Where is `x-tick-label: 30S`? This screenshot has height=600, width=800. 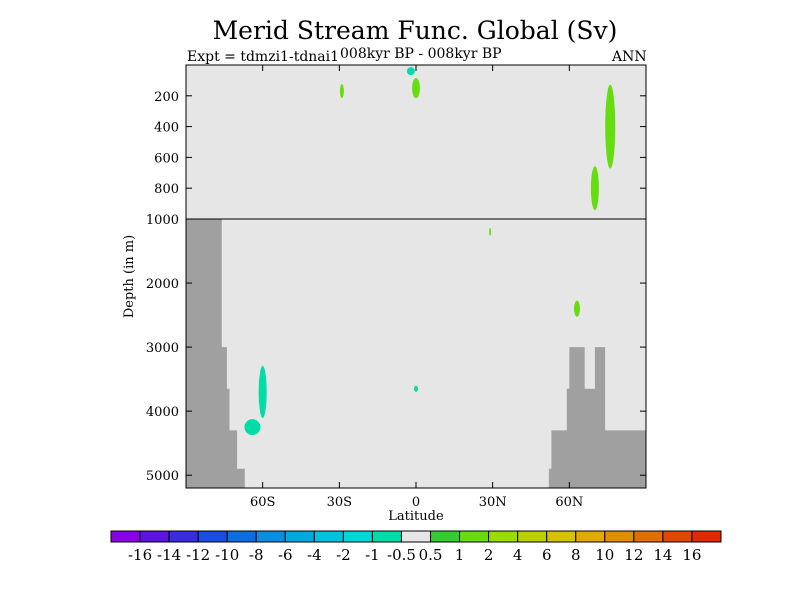
x-tick-label: 30S is located at coordinates (339, 502).